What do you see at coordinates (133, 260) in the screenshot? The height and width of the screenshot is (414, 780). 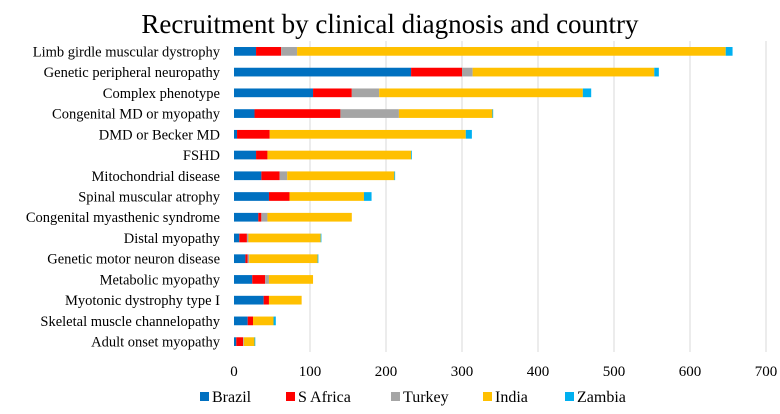 I see `category-label: Genetic motor neuron disease` at bounding box center [133, 260].